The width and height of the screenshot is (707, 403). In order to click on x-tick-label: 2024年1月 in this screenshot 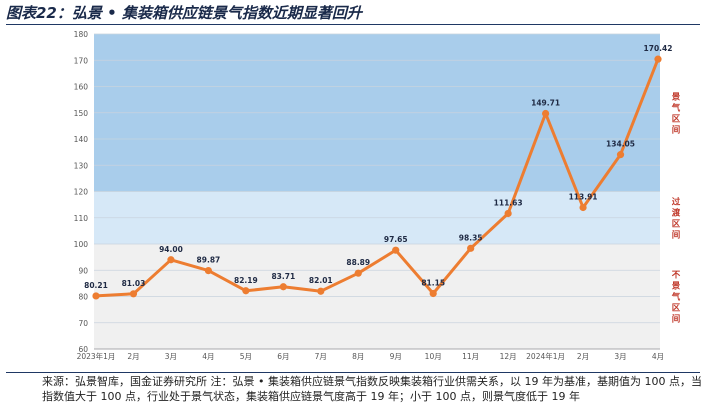, I will do `click(545, 356)`.